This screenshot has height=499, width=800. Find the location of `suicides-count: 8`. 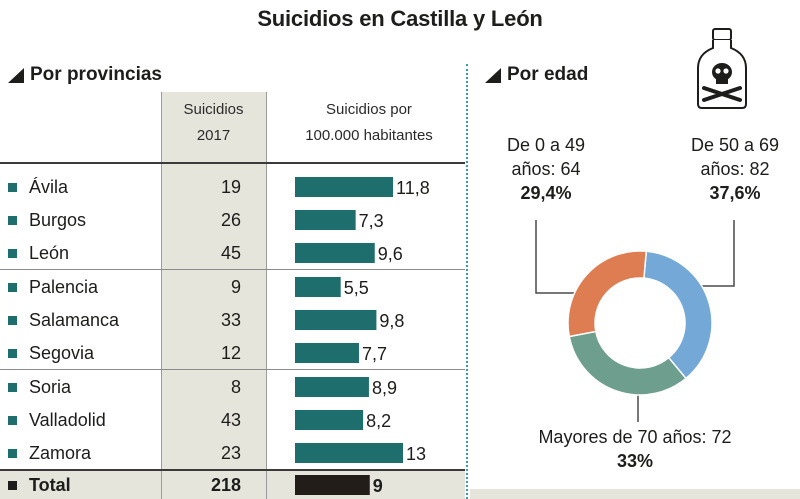

suicides-count: 8 is located at coordinates (235, 387).